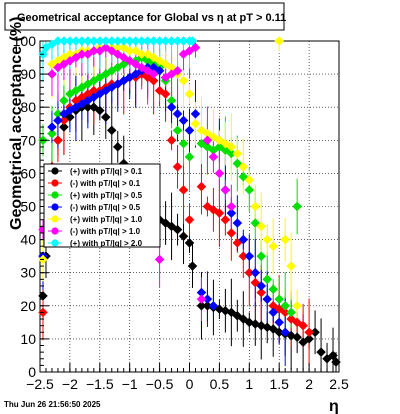 The height and width of the screenshot is (414, 400). I want to click on x-tick-label: −1.5, so click(100, 384).